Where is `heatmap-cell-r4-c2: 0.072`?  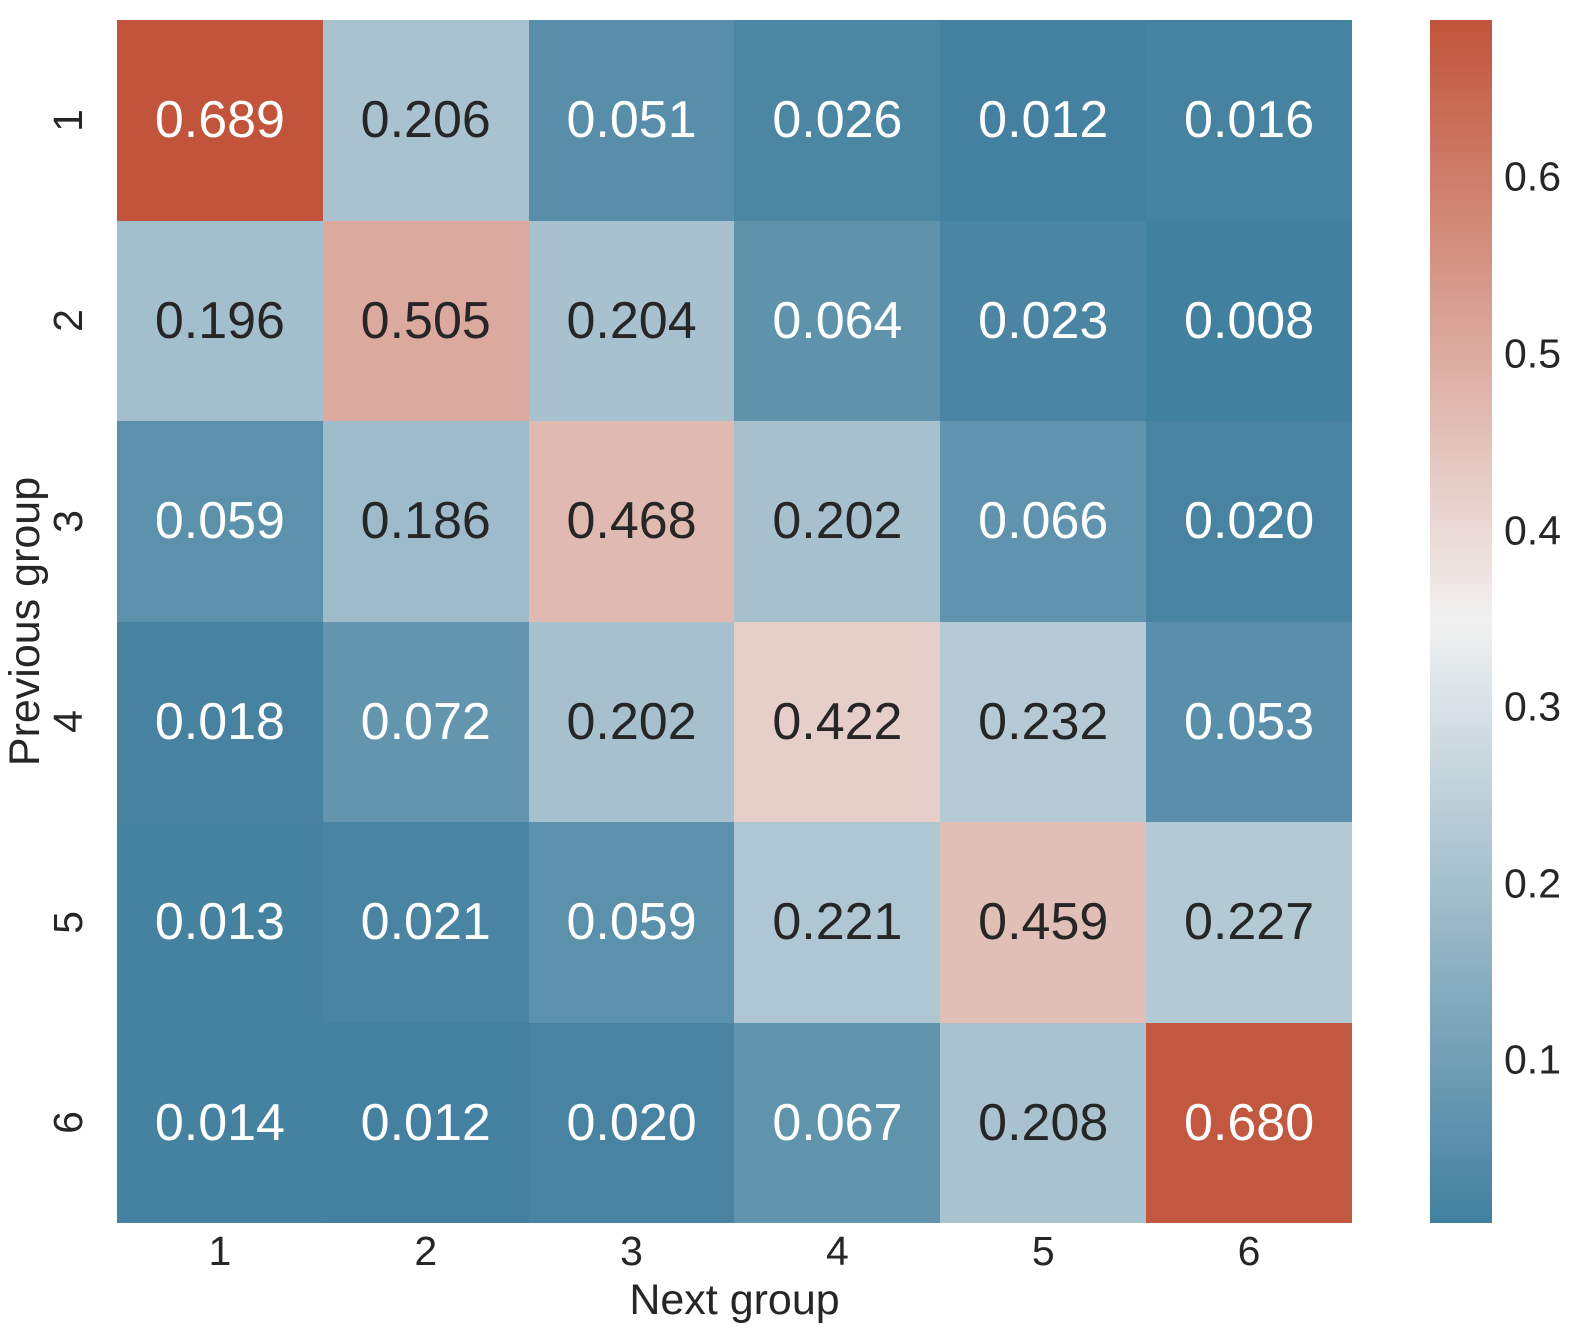
heatmap-cell-r4-c2: 0.072 is located at coordinates (425, 721).